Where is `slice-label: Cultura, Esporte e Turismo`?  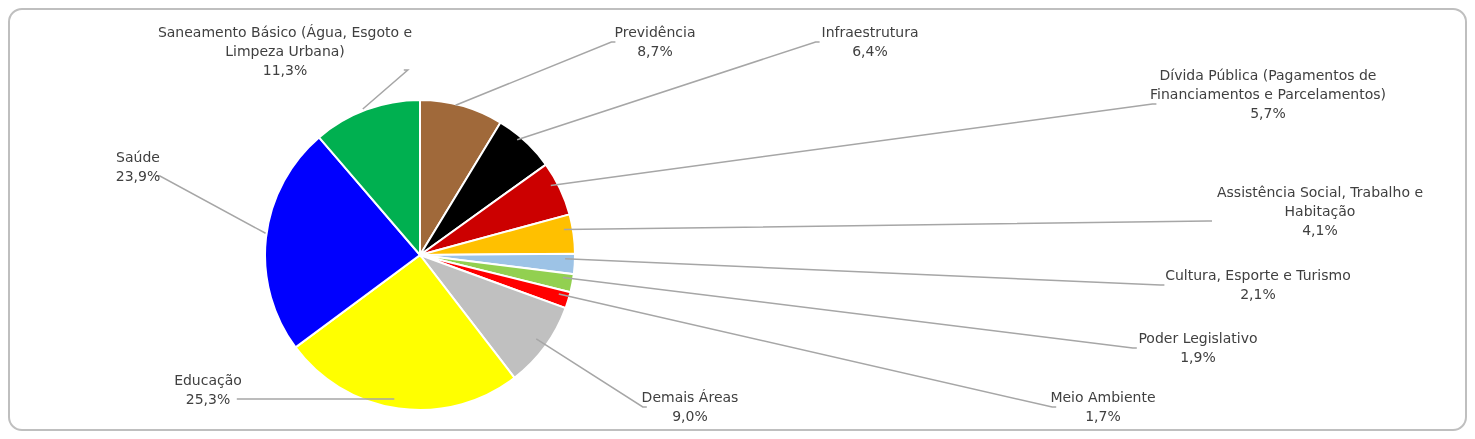
slice-label: Cultura, Esporte e Turismo is located at coordinates (1258, 275).